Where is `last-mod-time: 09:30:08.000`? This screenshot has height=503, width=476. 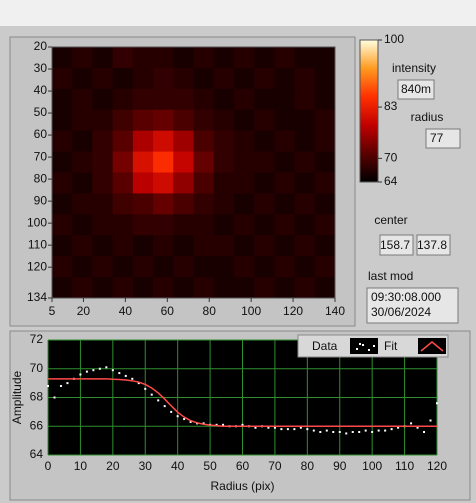
last-mod-time: 09:30:08.000 is located at coordinates (406, 297).